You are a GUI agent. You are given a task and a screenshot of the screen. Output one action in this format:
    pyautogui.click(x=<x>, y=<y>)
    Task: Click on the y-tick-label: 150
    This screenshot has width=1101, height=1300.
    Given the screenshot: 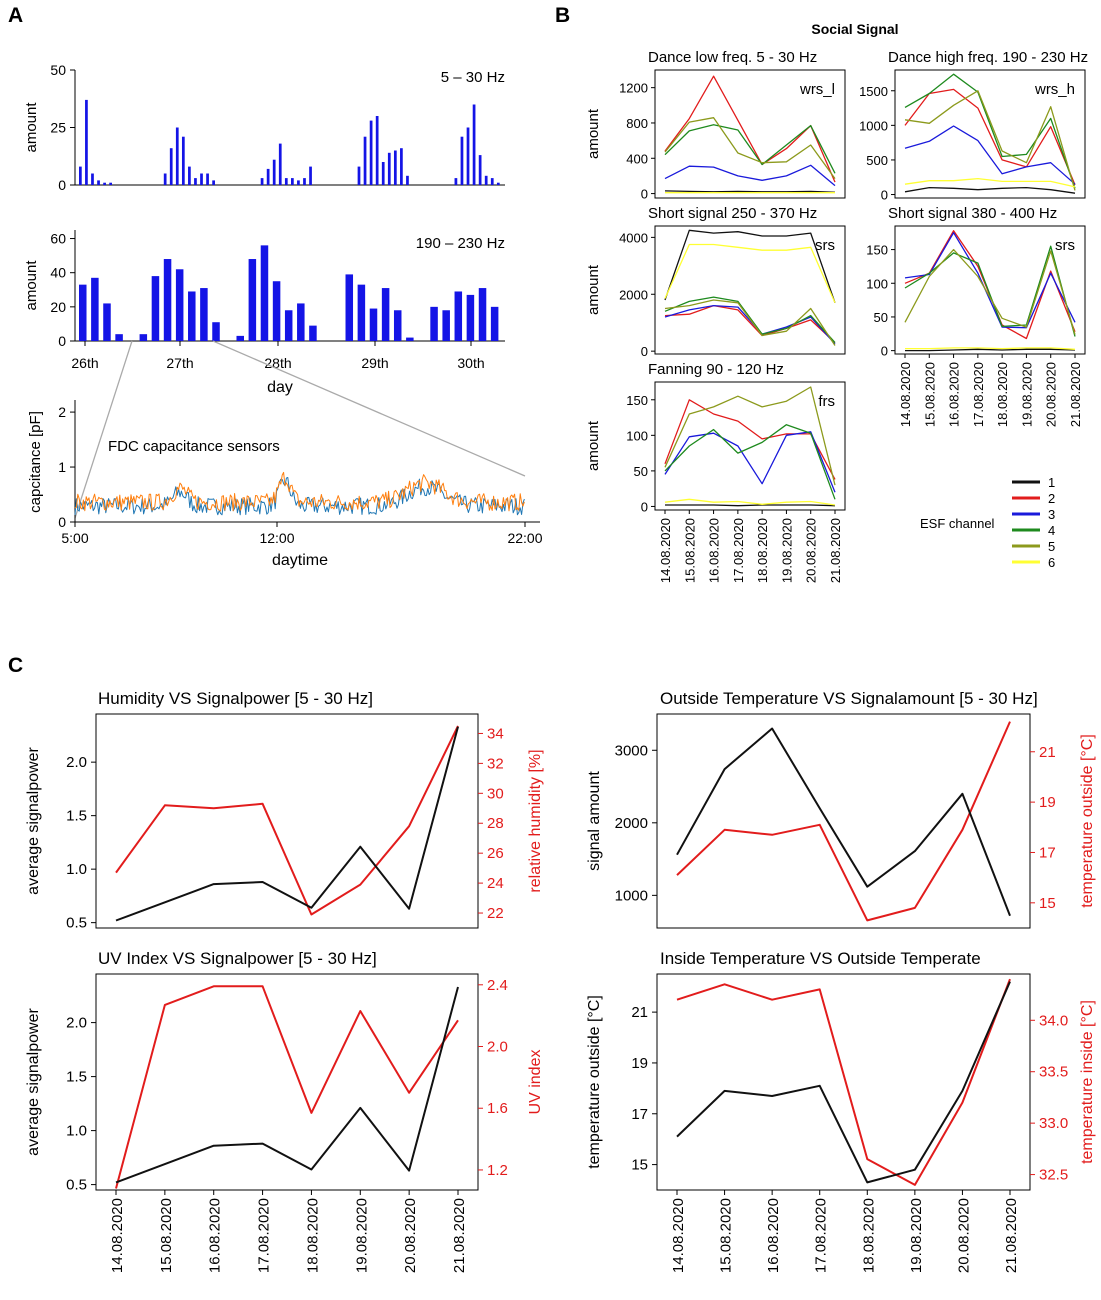 What is the action you would take?
    pyautogui.click(x=637, y=400)
    